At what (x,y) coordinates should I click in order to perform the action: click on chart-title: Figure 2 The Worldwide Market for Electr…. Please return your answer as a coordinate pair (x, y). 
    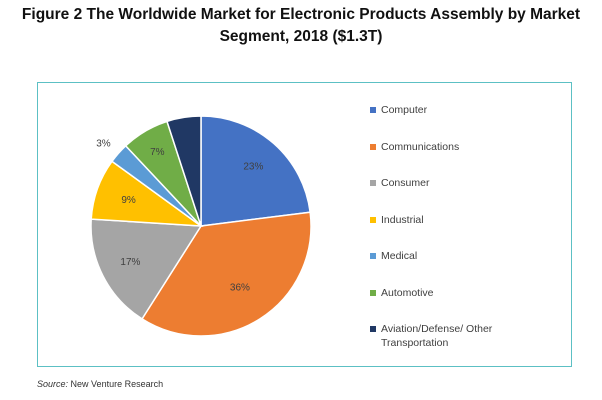
    Looking at the image, I should click on (301, 26).